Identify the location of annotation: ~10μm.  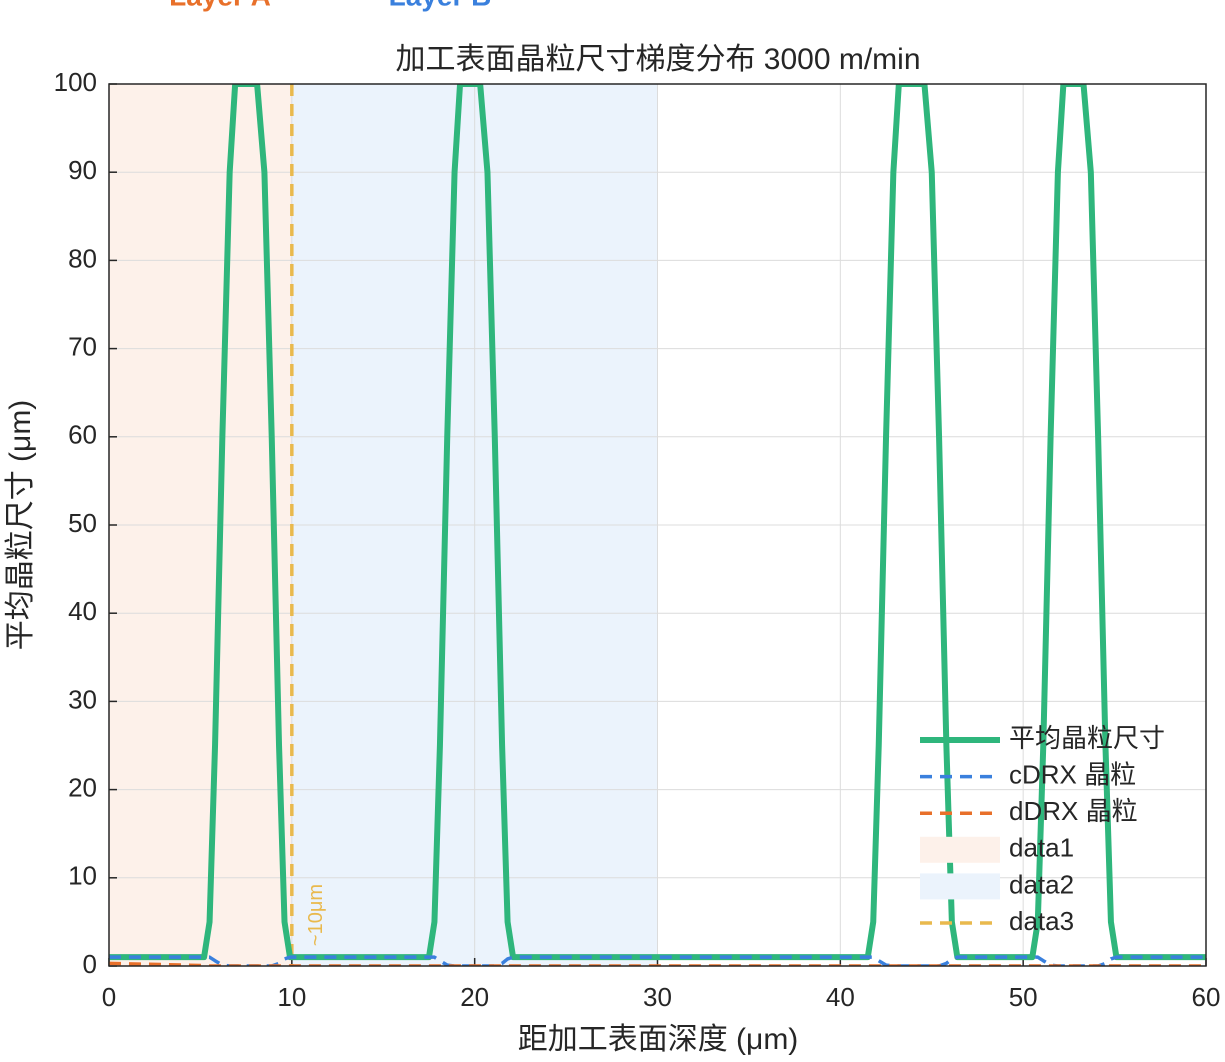
(316, 915).